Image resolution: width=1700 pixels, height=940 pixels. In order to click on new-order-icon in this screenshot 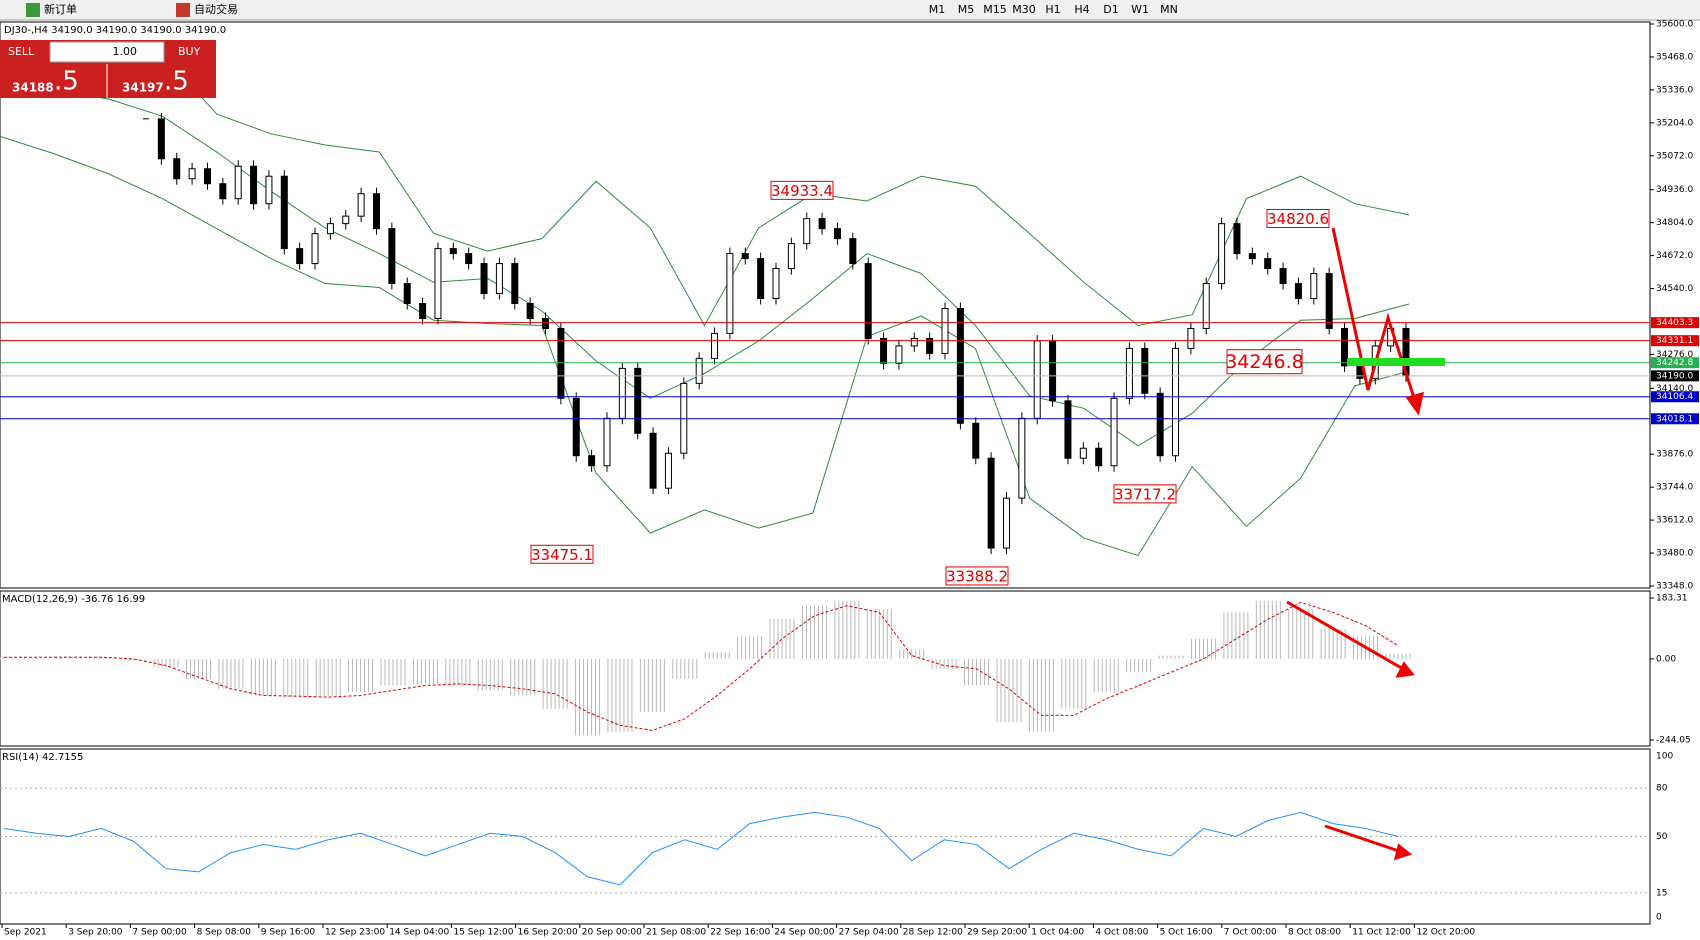, I will do `click(33, 10)`.